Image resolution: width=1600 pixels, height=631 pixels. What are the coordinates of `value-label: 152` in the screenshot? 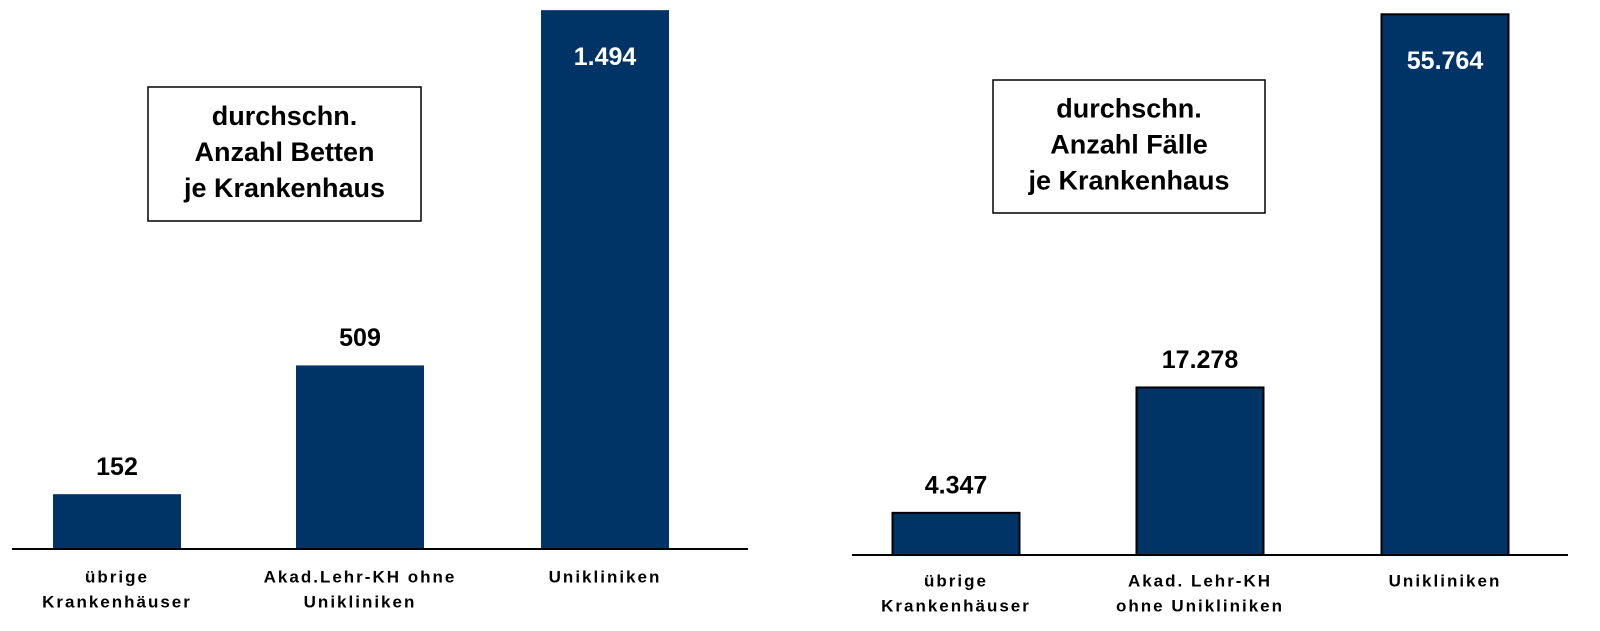 It's located at (117, 467).